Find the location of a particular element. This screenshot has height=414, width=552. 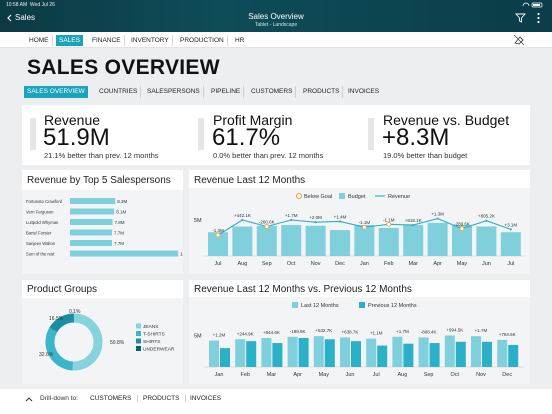

legend-marker-last12 is located at coordinates (295, 305).